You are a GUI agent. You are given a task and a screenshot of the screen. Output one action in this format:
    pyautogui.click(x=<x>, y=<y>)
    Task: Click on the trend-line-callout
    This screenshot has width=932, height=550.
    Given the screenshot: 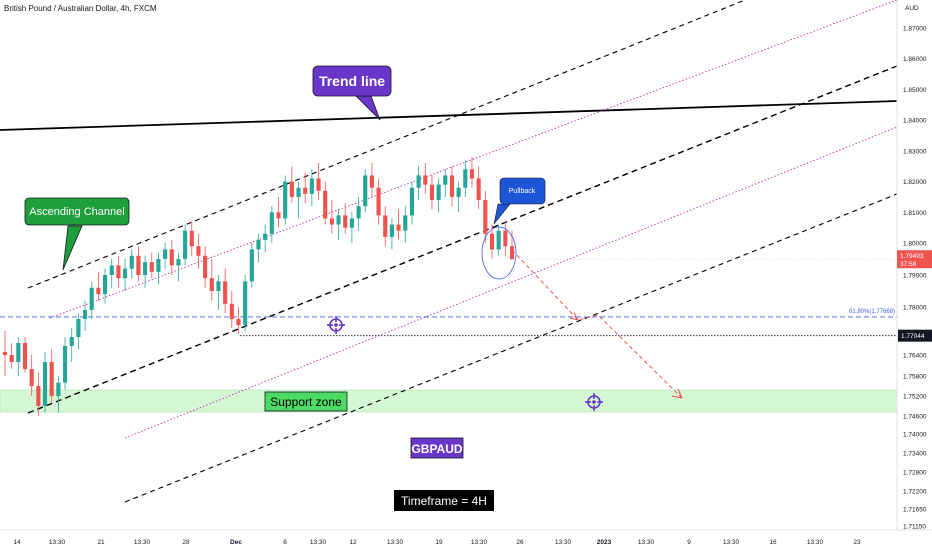 What is the action you would take?
    pyautogui.click(x=352, y=81)
    